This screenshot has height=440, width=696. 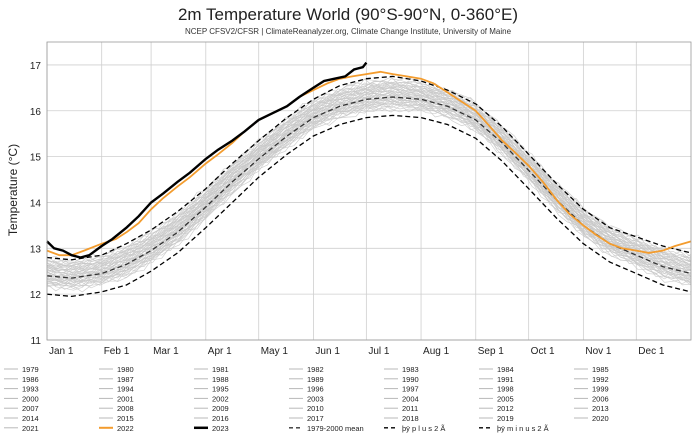 What do you see at coordinates (30, 408) in the screenshot?
I see `legend-label: 2007` at bounding box center [30, 408].